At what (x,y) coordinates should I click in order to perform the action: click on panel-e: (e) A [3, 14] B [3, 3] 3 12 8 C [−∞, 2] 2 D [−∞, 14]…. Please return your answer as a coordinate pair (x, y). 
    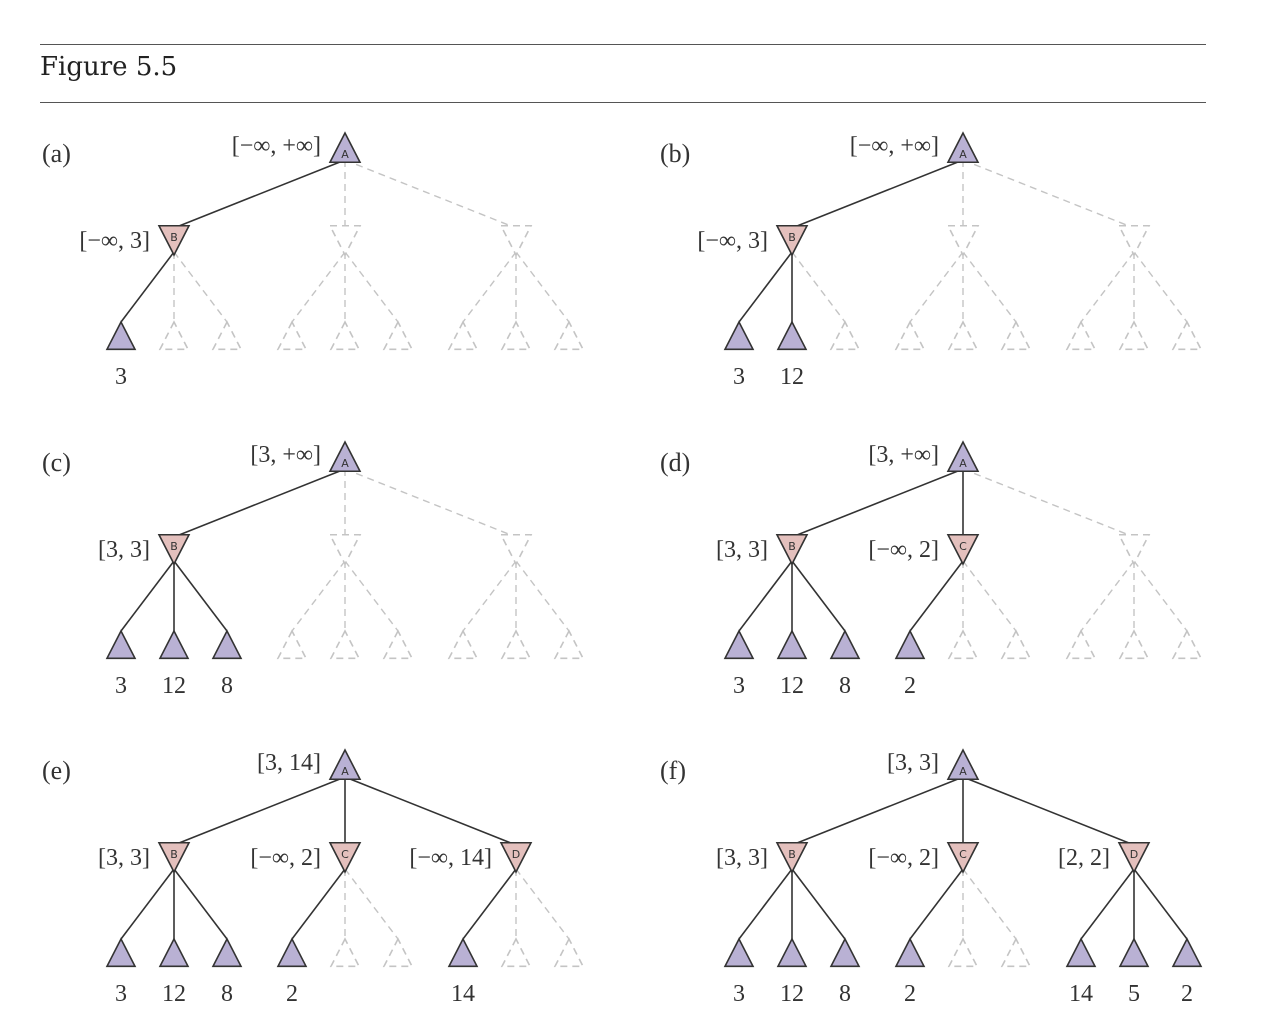
    Looking at the image, I should click on (313, 877).